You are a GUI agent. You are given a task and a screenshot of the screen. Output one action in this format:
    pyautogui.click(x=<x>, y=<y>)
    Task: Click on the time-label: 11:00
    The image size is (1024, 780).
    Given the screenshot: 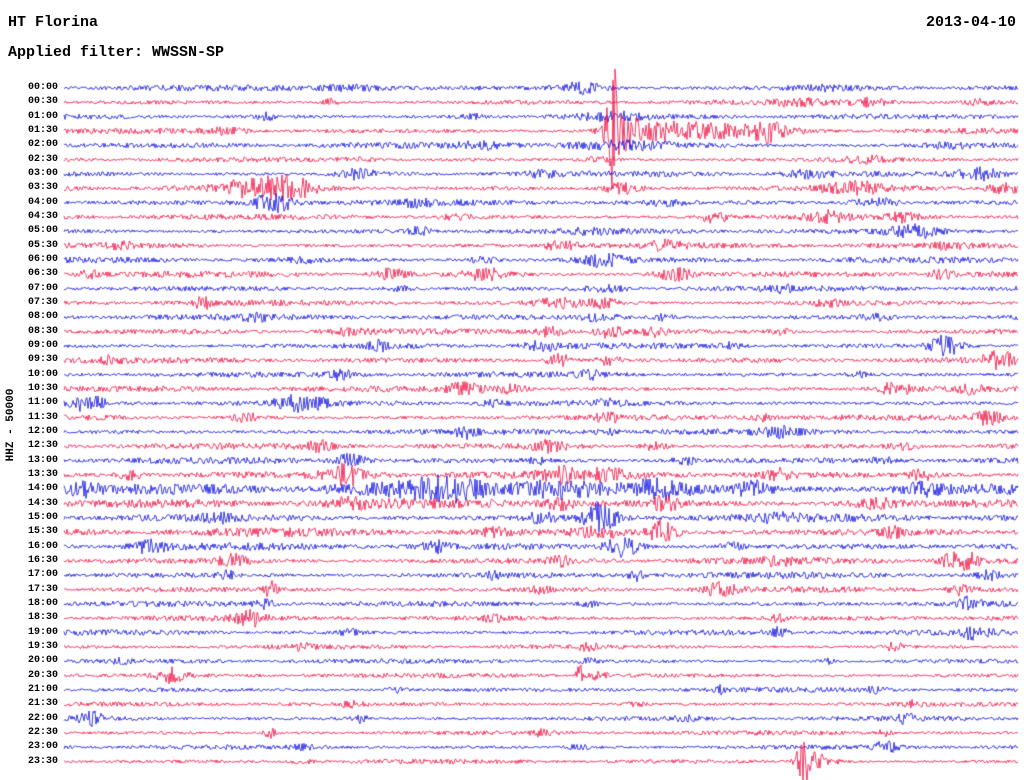 What is the action you would take?
    pyautogui.click(x=42, y=403)
    